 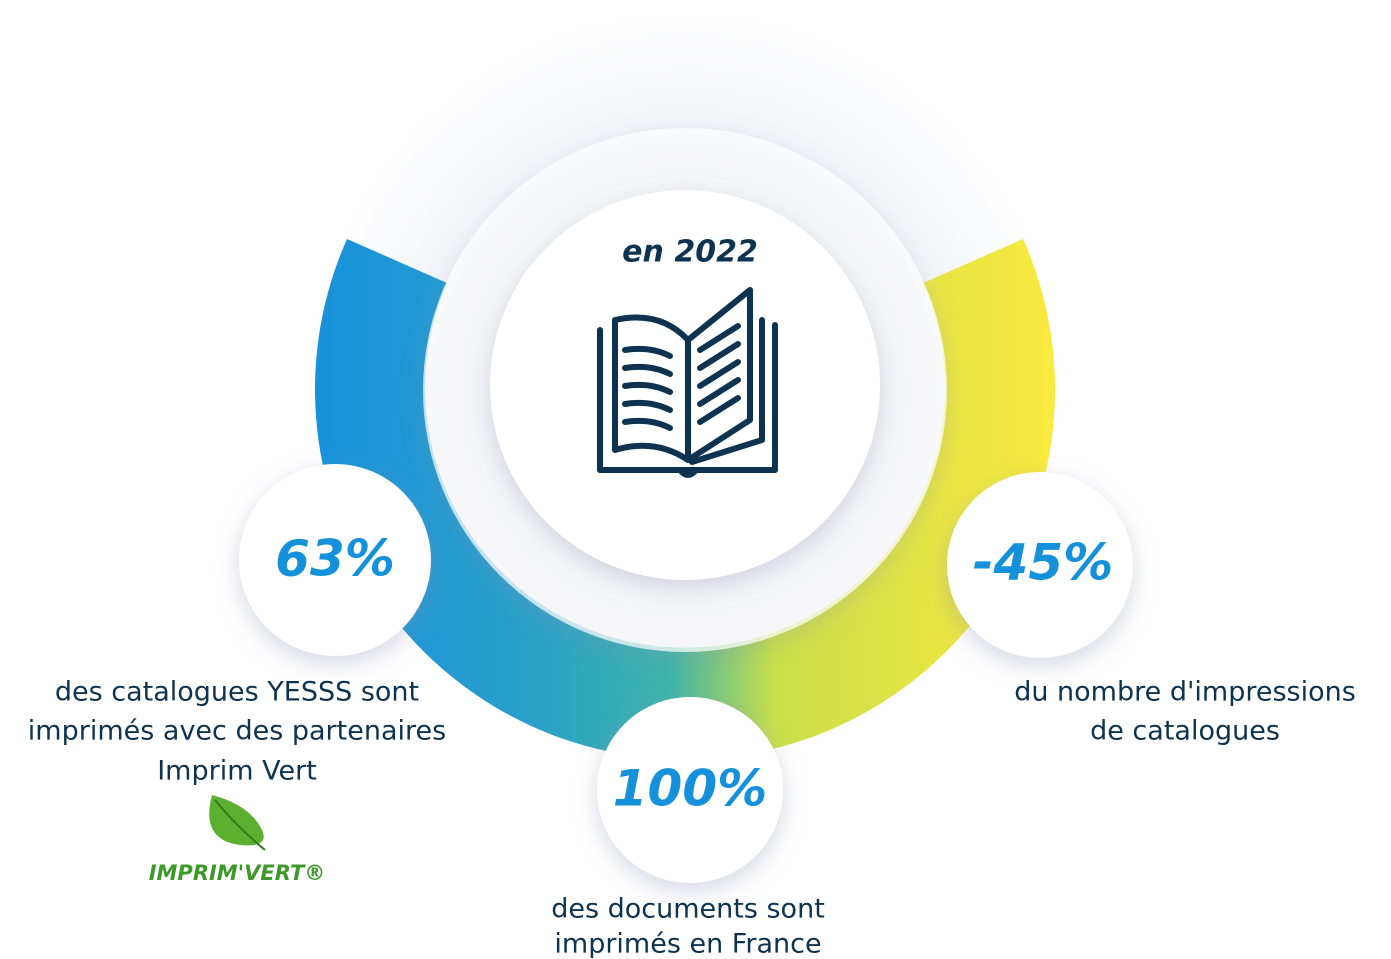 What do you see at coordinates (1185, 692) in the screenshot?
I see `stat-description: du nombre d'impressions` at bounding box center [1185, 692].